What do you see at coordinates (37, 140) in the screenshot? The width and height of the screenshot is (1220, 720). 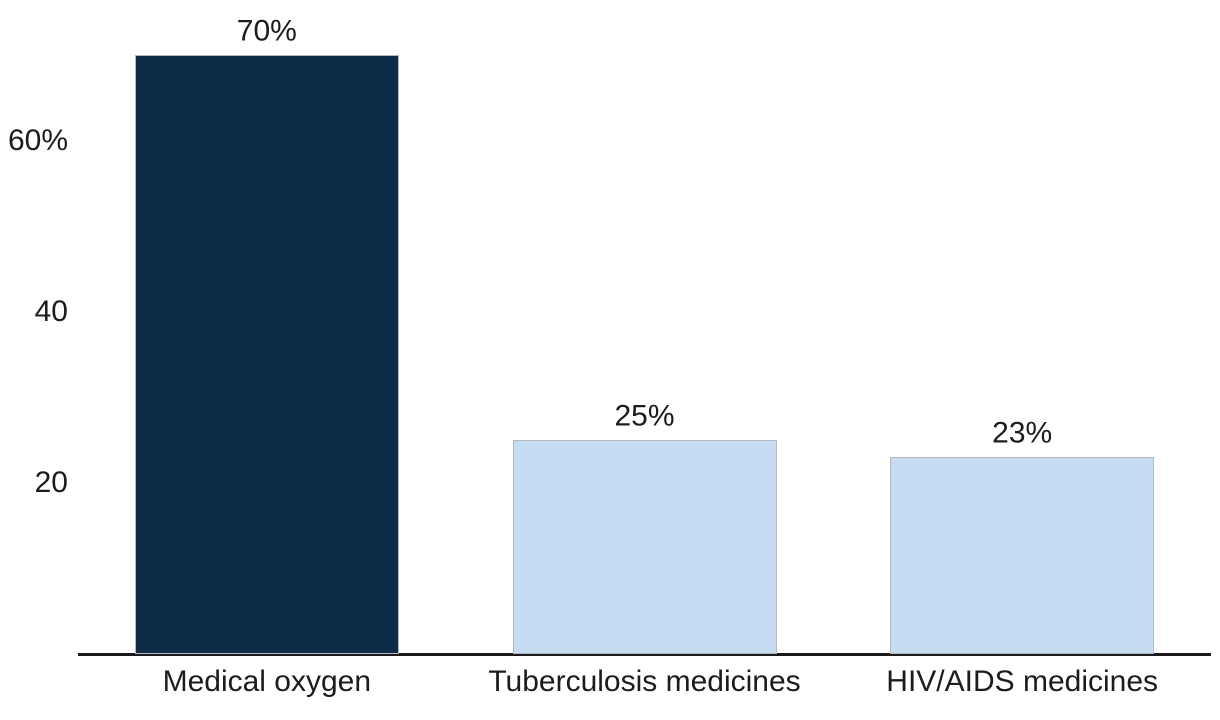 I see `y-axis-tick-label: 60%` at bounding box center [37, 140].